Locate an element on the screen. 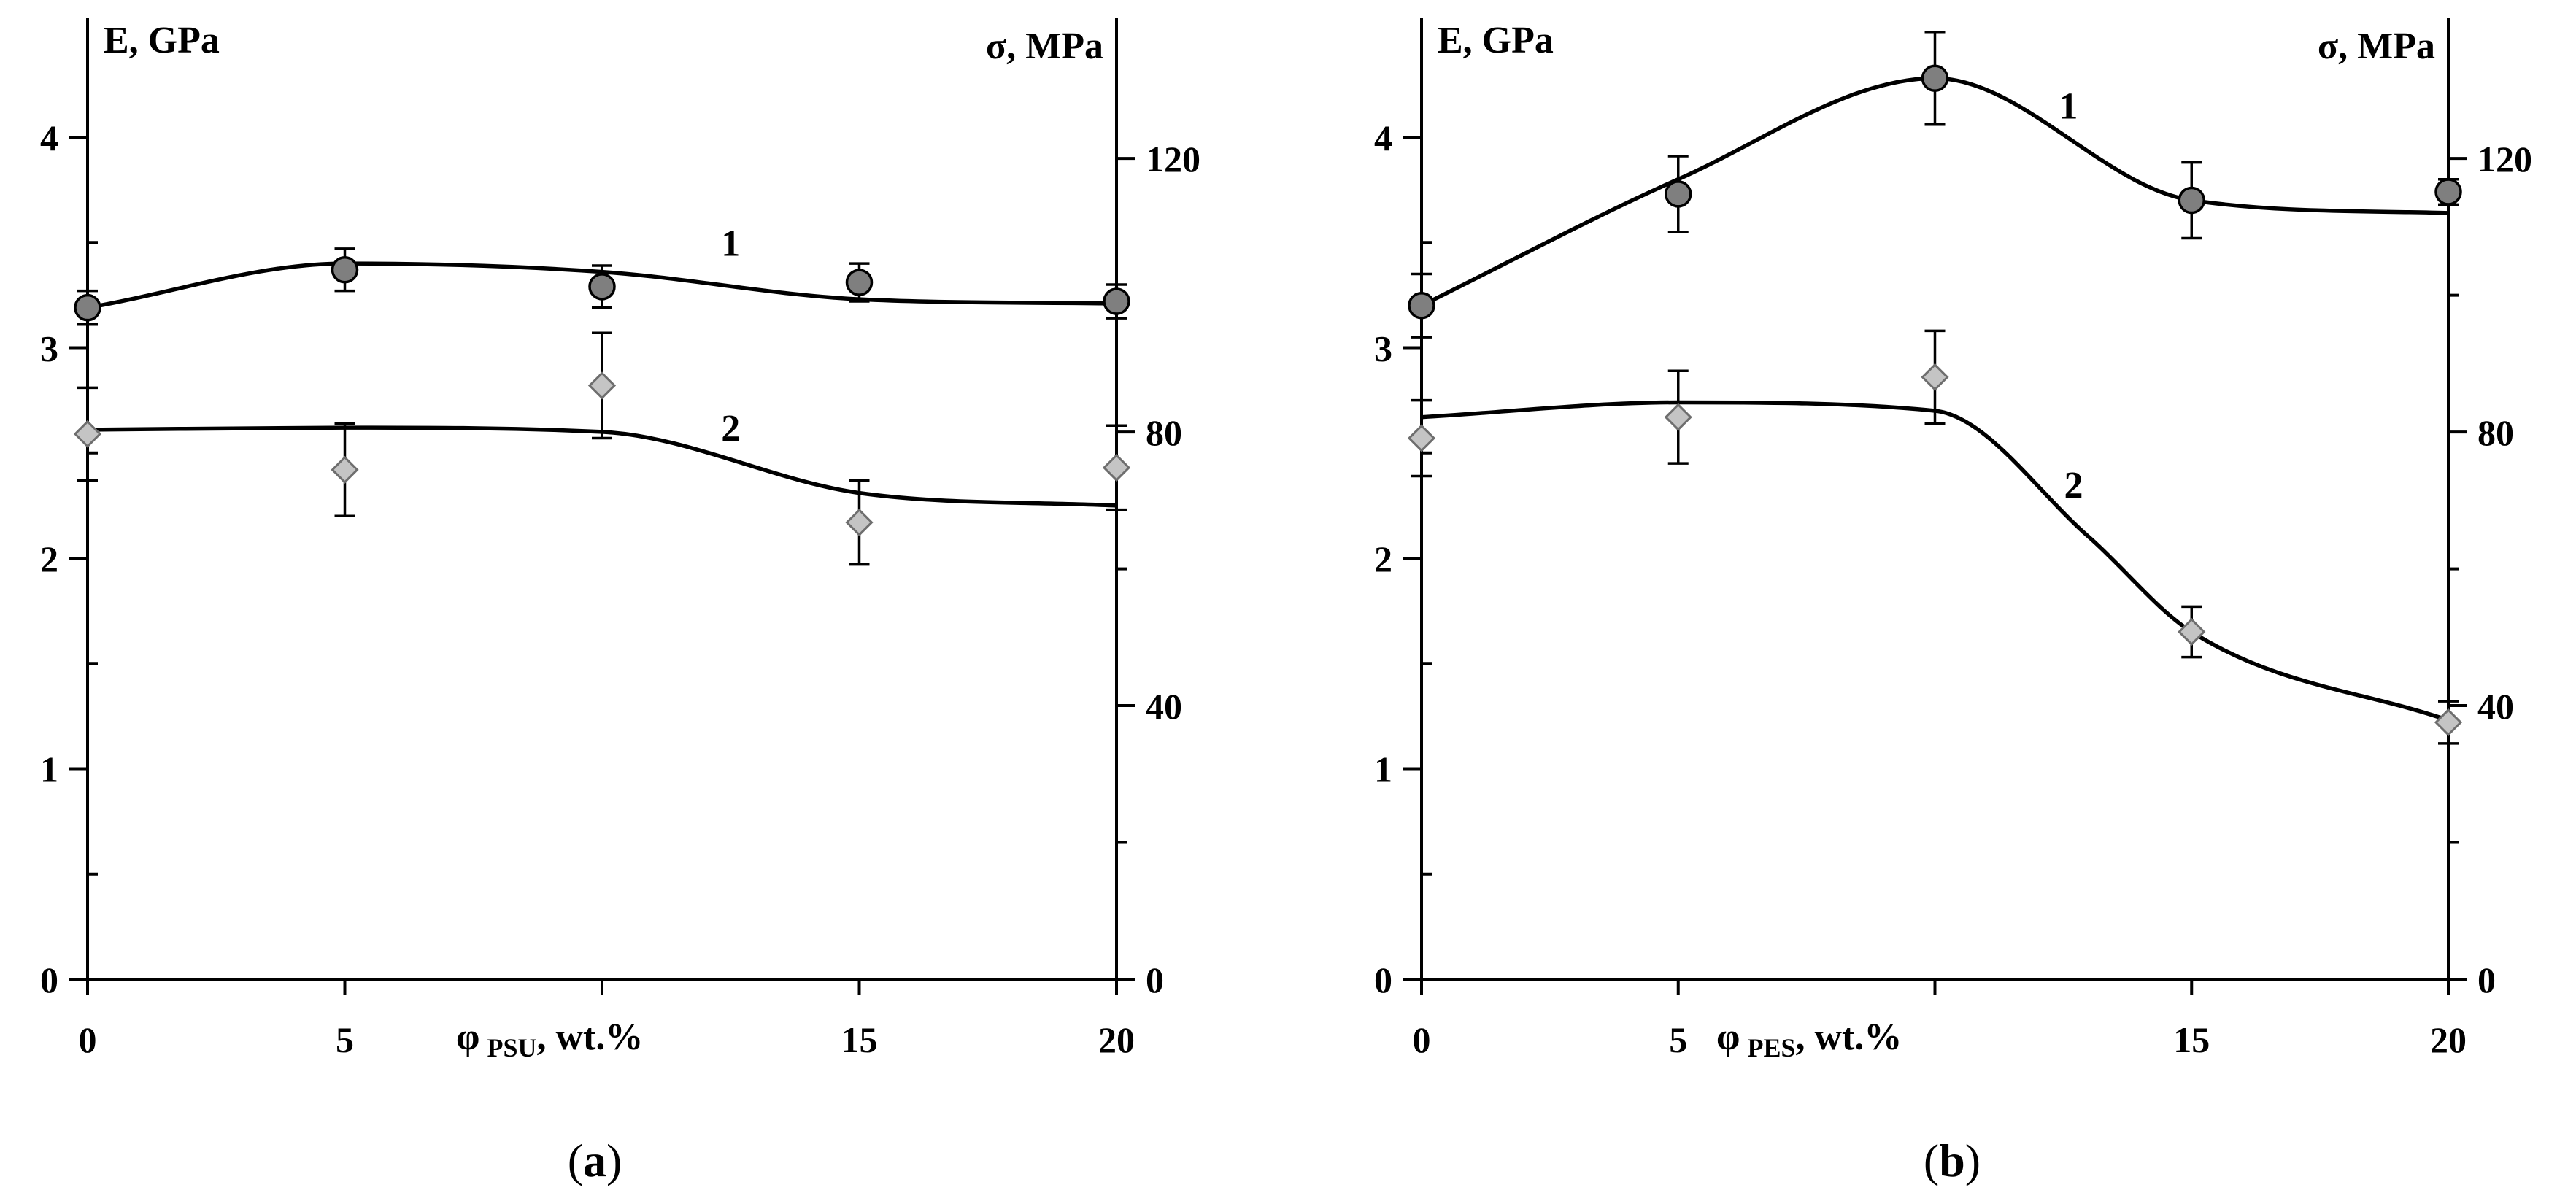 The image size is (2576, 1201). x-axis-subscript: PES is located at coordinates (1771, 1047).